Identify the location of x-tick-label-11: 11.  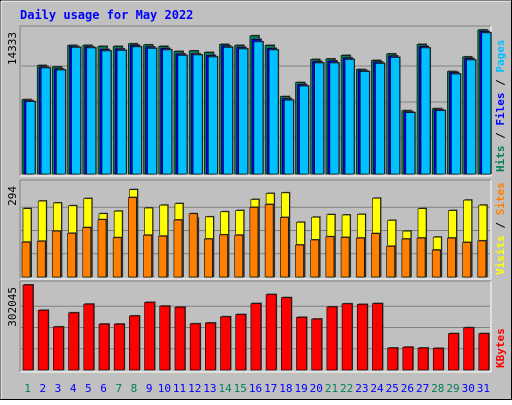
(179, 388).